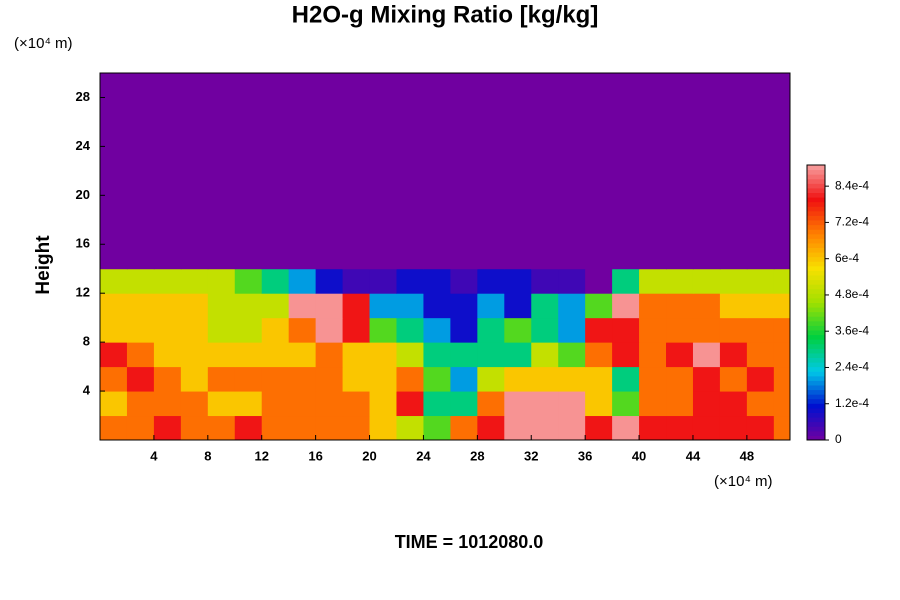  What do you see at coordinates (87, 390) in the screenshot?
I see `y-tick-label: 4` at bounding box center [87, 390].